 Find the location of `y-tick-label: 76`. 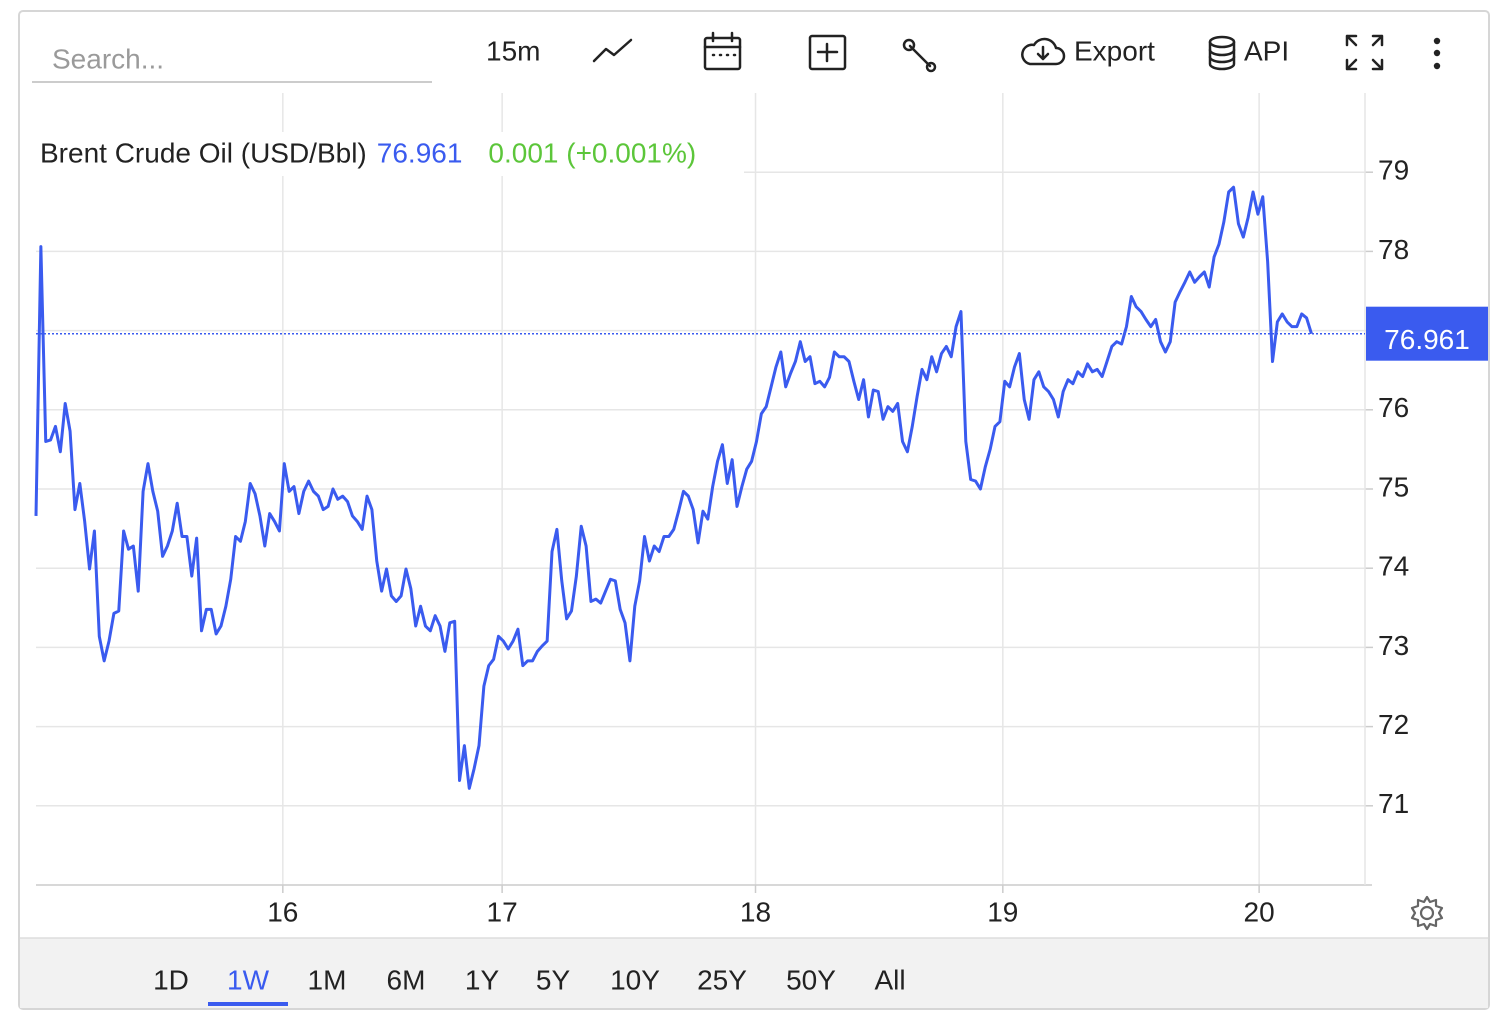

y-tick-label: 76 is located at coordinates (1393, 407).